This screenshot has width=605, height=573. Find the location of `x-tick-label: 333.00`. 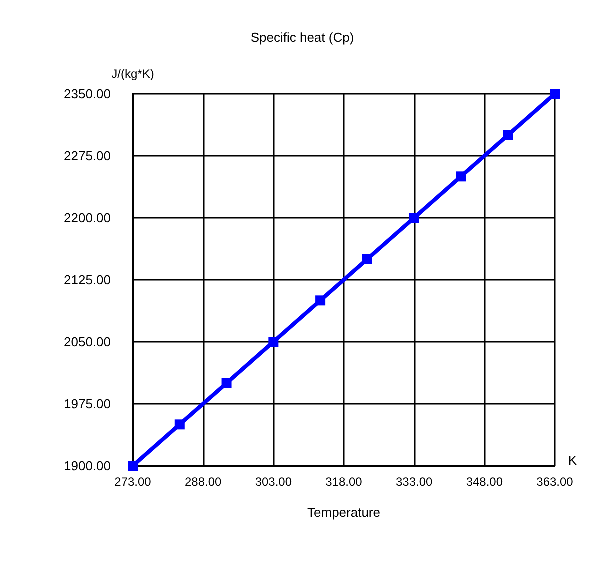

x-tick-label: 333.00 is located at coordinates (415, 482).